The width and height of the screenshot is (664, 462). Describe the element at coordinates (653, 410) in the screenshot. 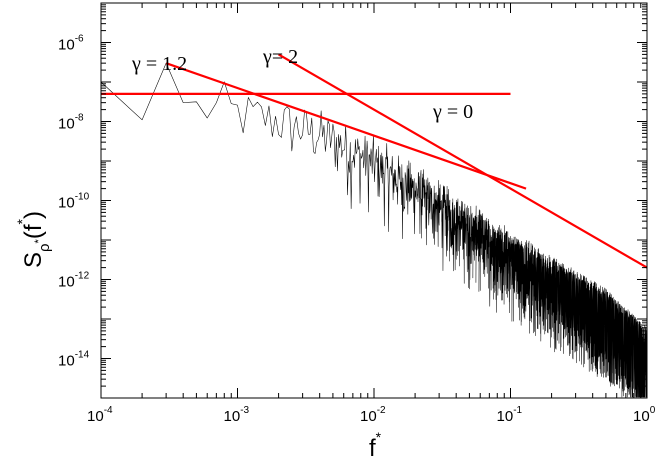

I see `x-tick-exp: 0` at that location.